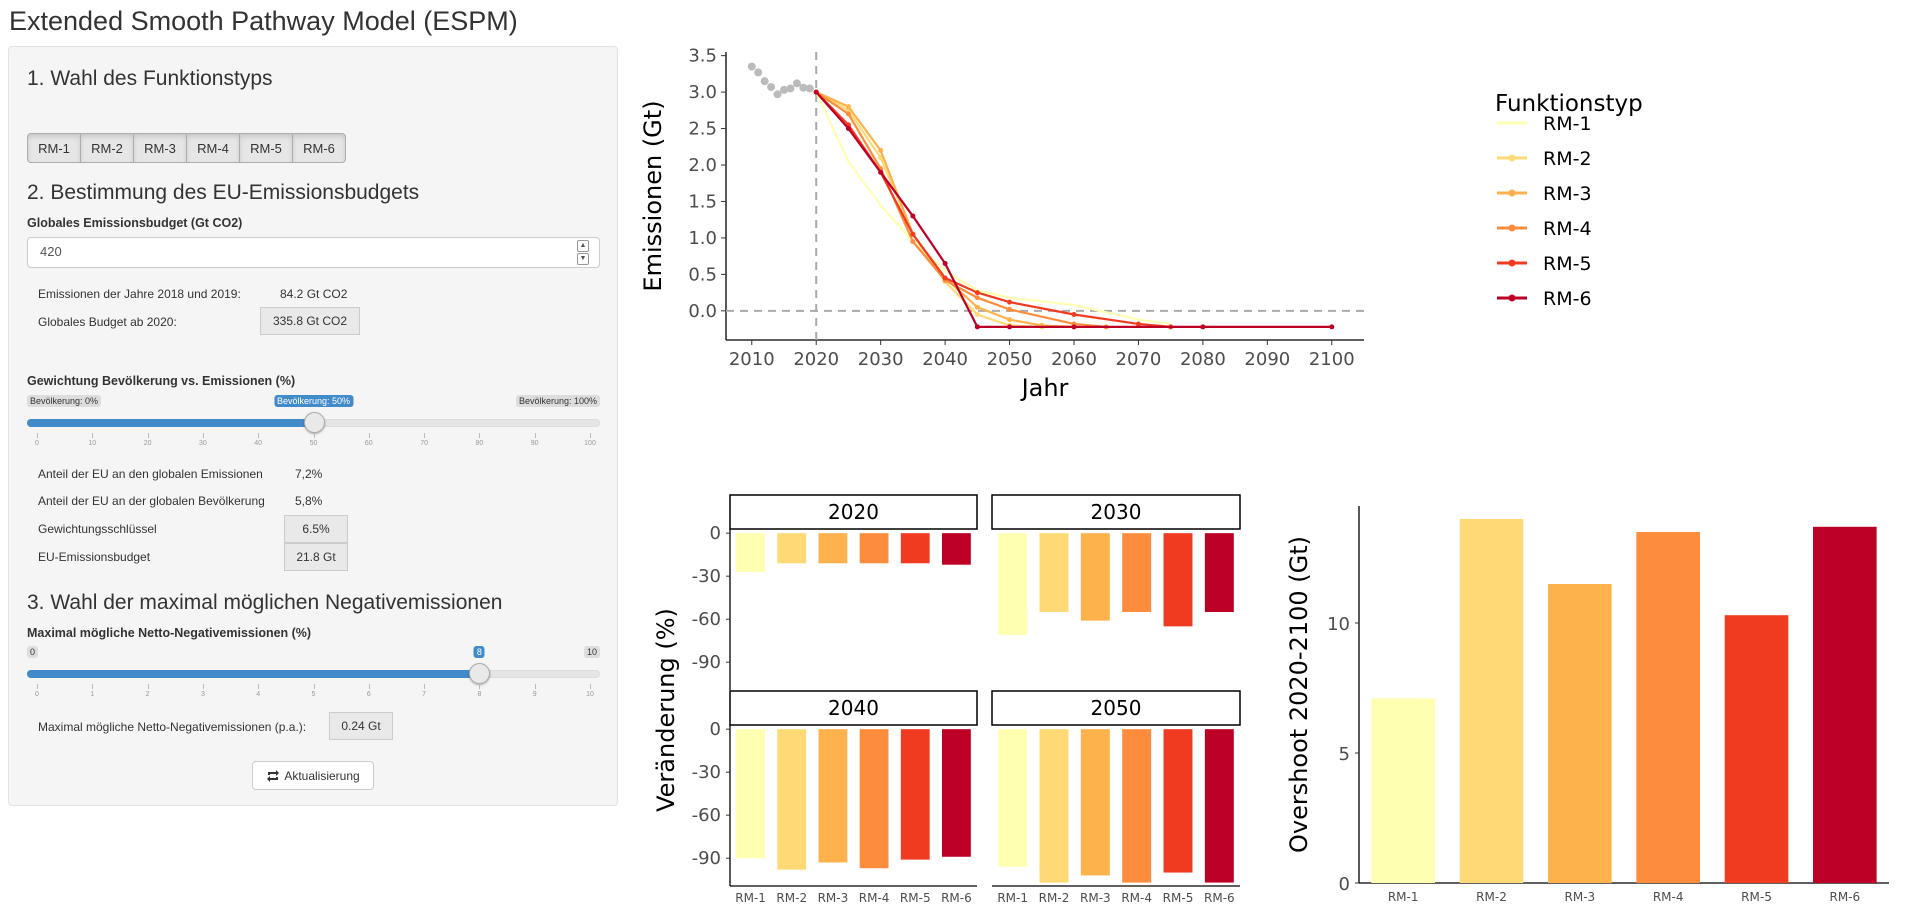  Describe the element at coordinates (266, 148) in the screenshot. I see `rm5-button: RM-5` at that location.